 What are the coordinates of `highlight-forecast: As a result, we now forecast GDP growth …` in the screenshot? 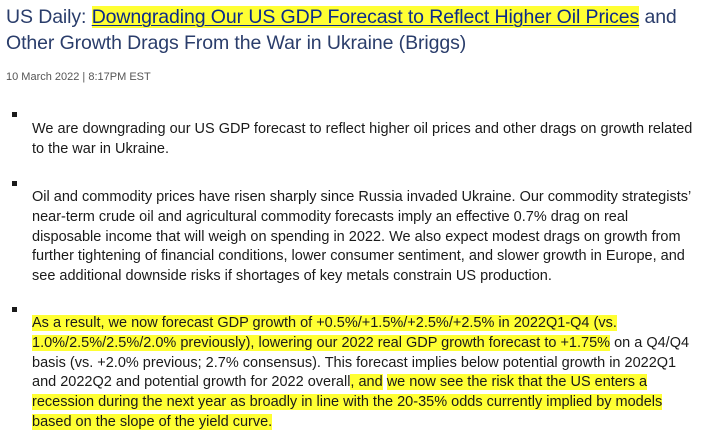 It's located at (324, 333).